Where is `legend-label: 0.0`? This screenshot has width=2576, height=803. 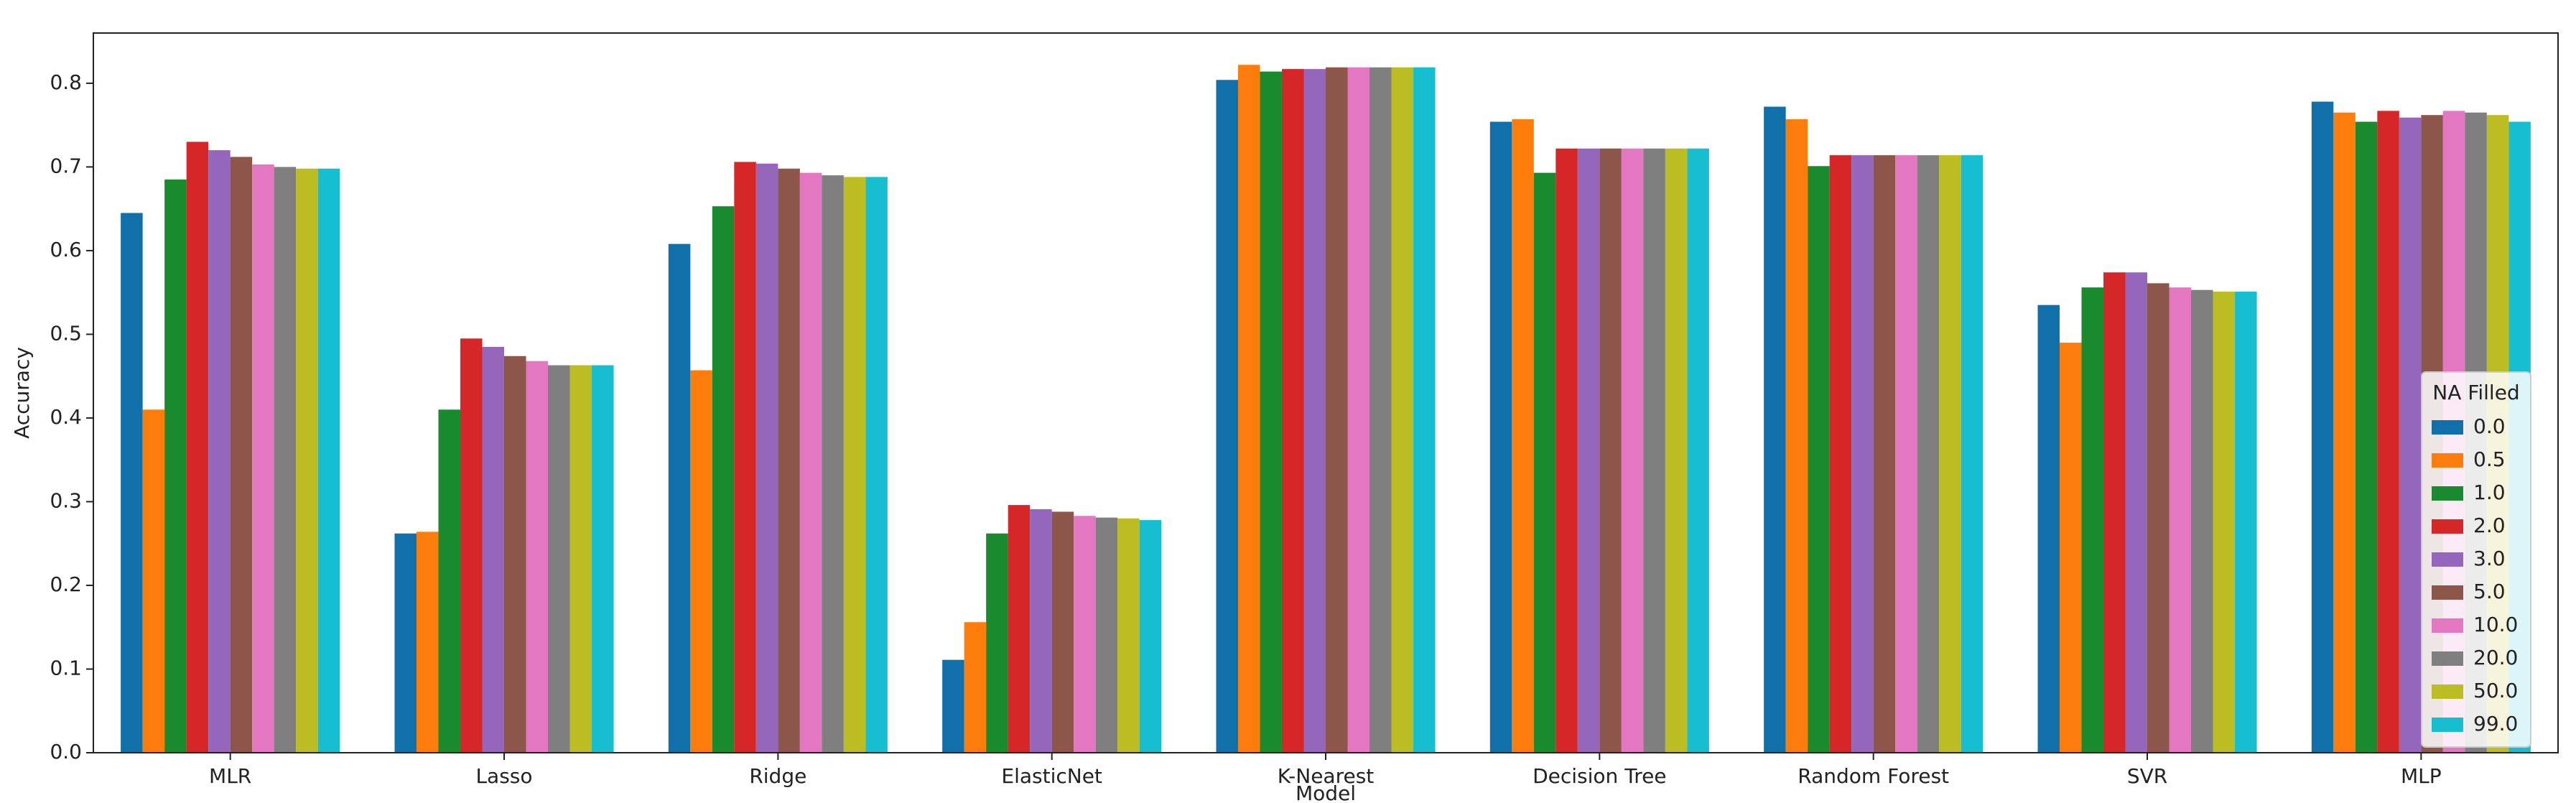 legend-label: 0.0 is located at coordinates (2489, 426).